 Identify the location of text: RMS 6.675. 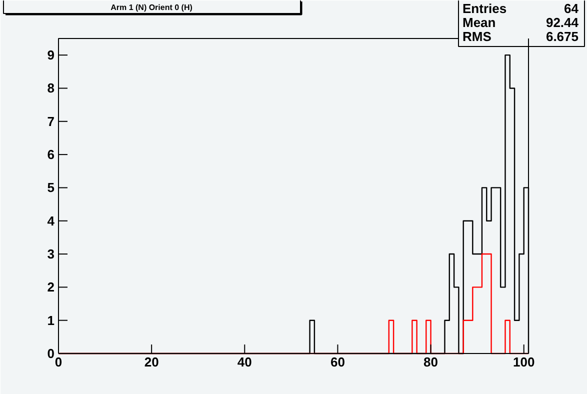
(520, 36).